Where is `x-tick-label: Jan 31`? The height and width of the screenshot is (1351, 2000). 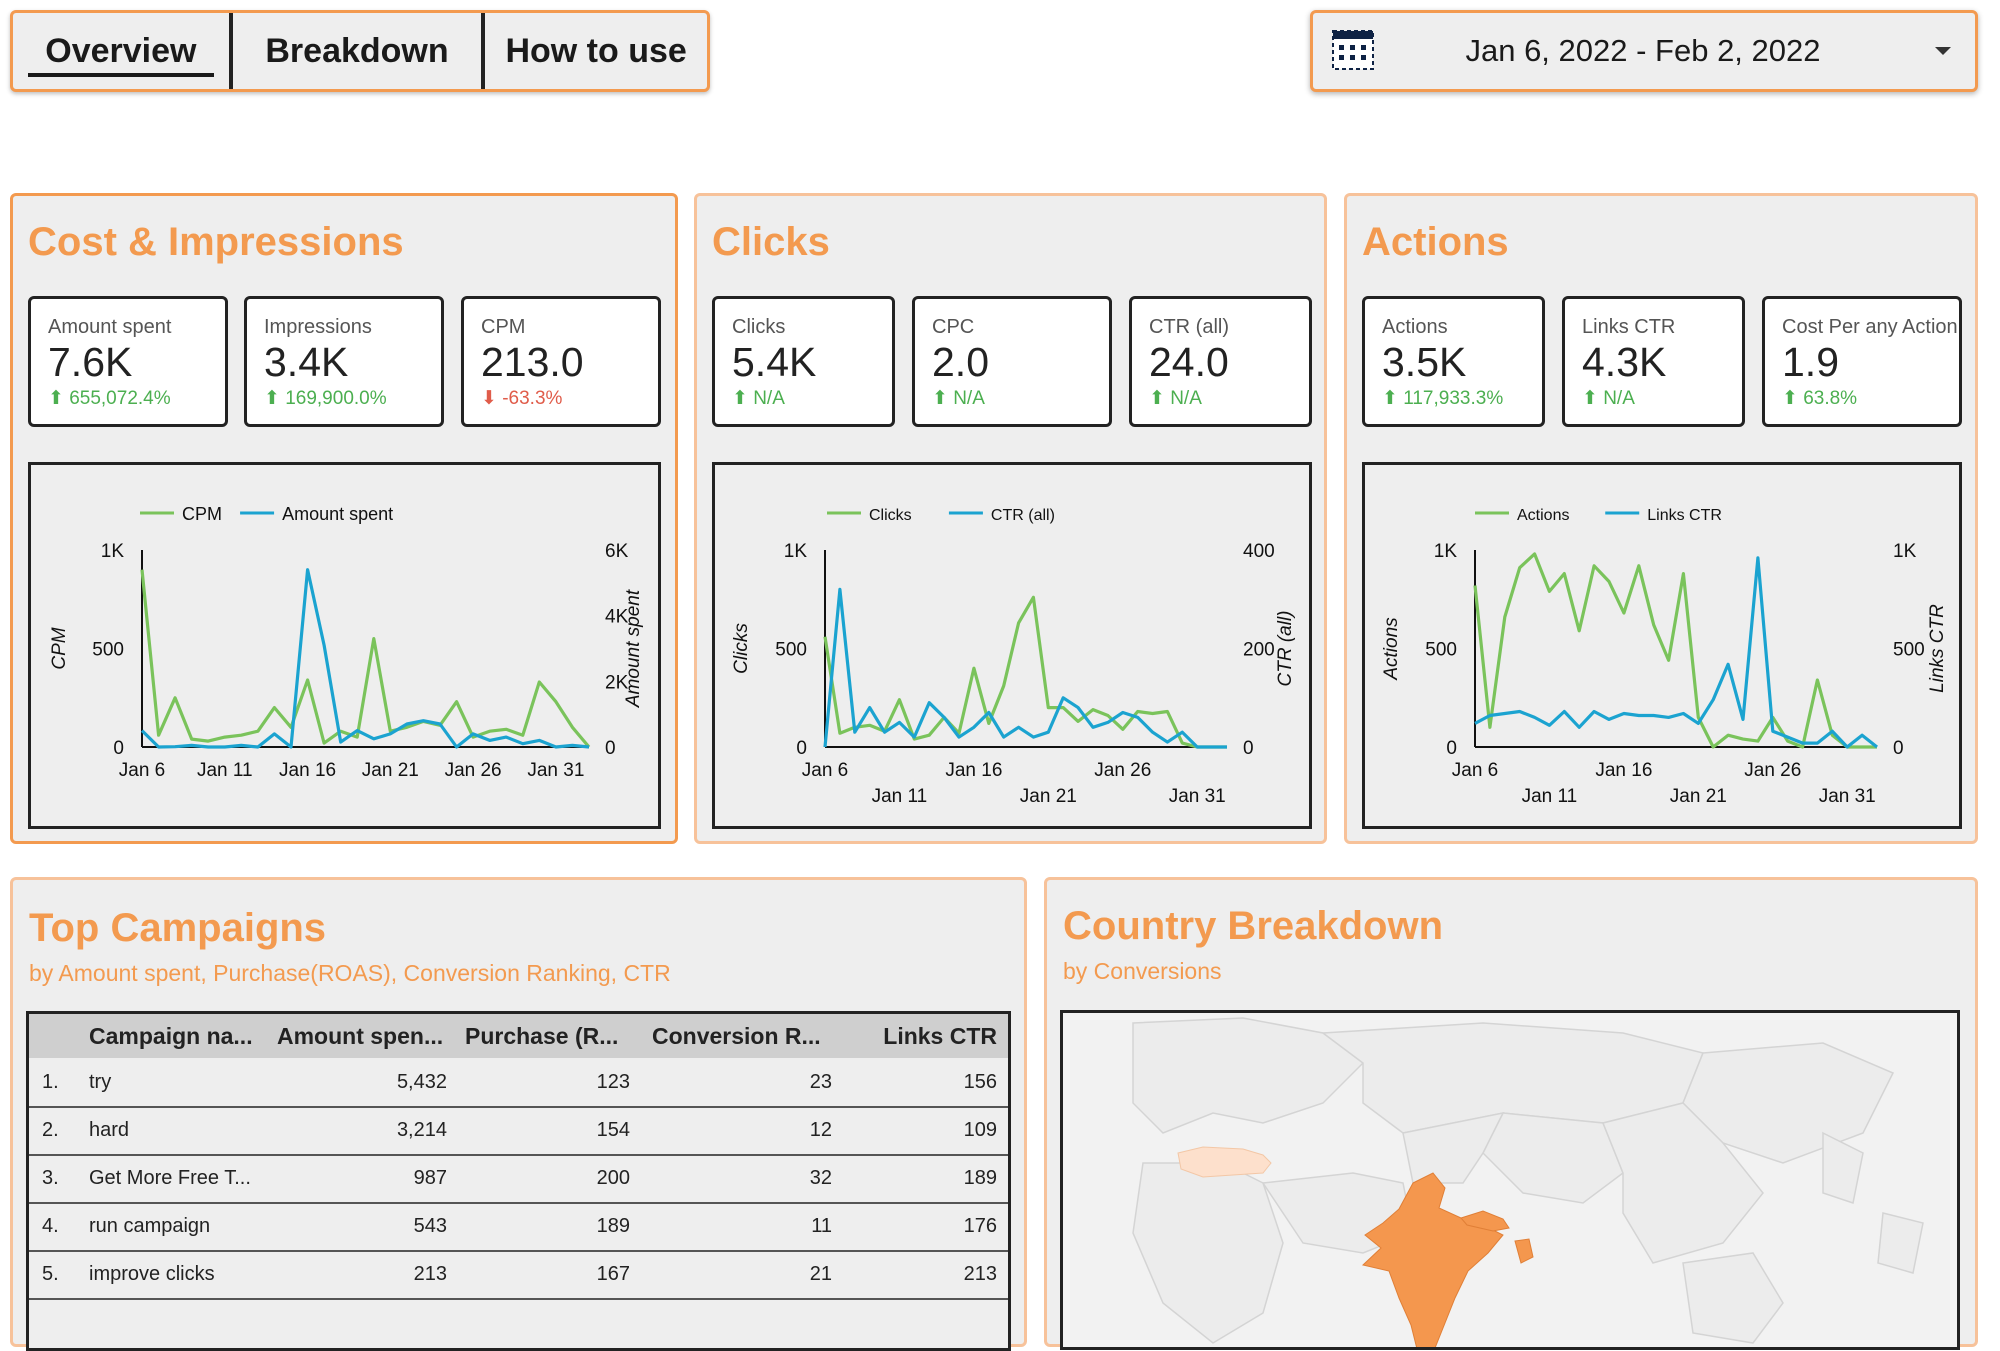 x-tick-label: Jan 31 is located at coordinates (1197, 796).